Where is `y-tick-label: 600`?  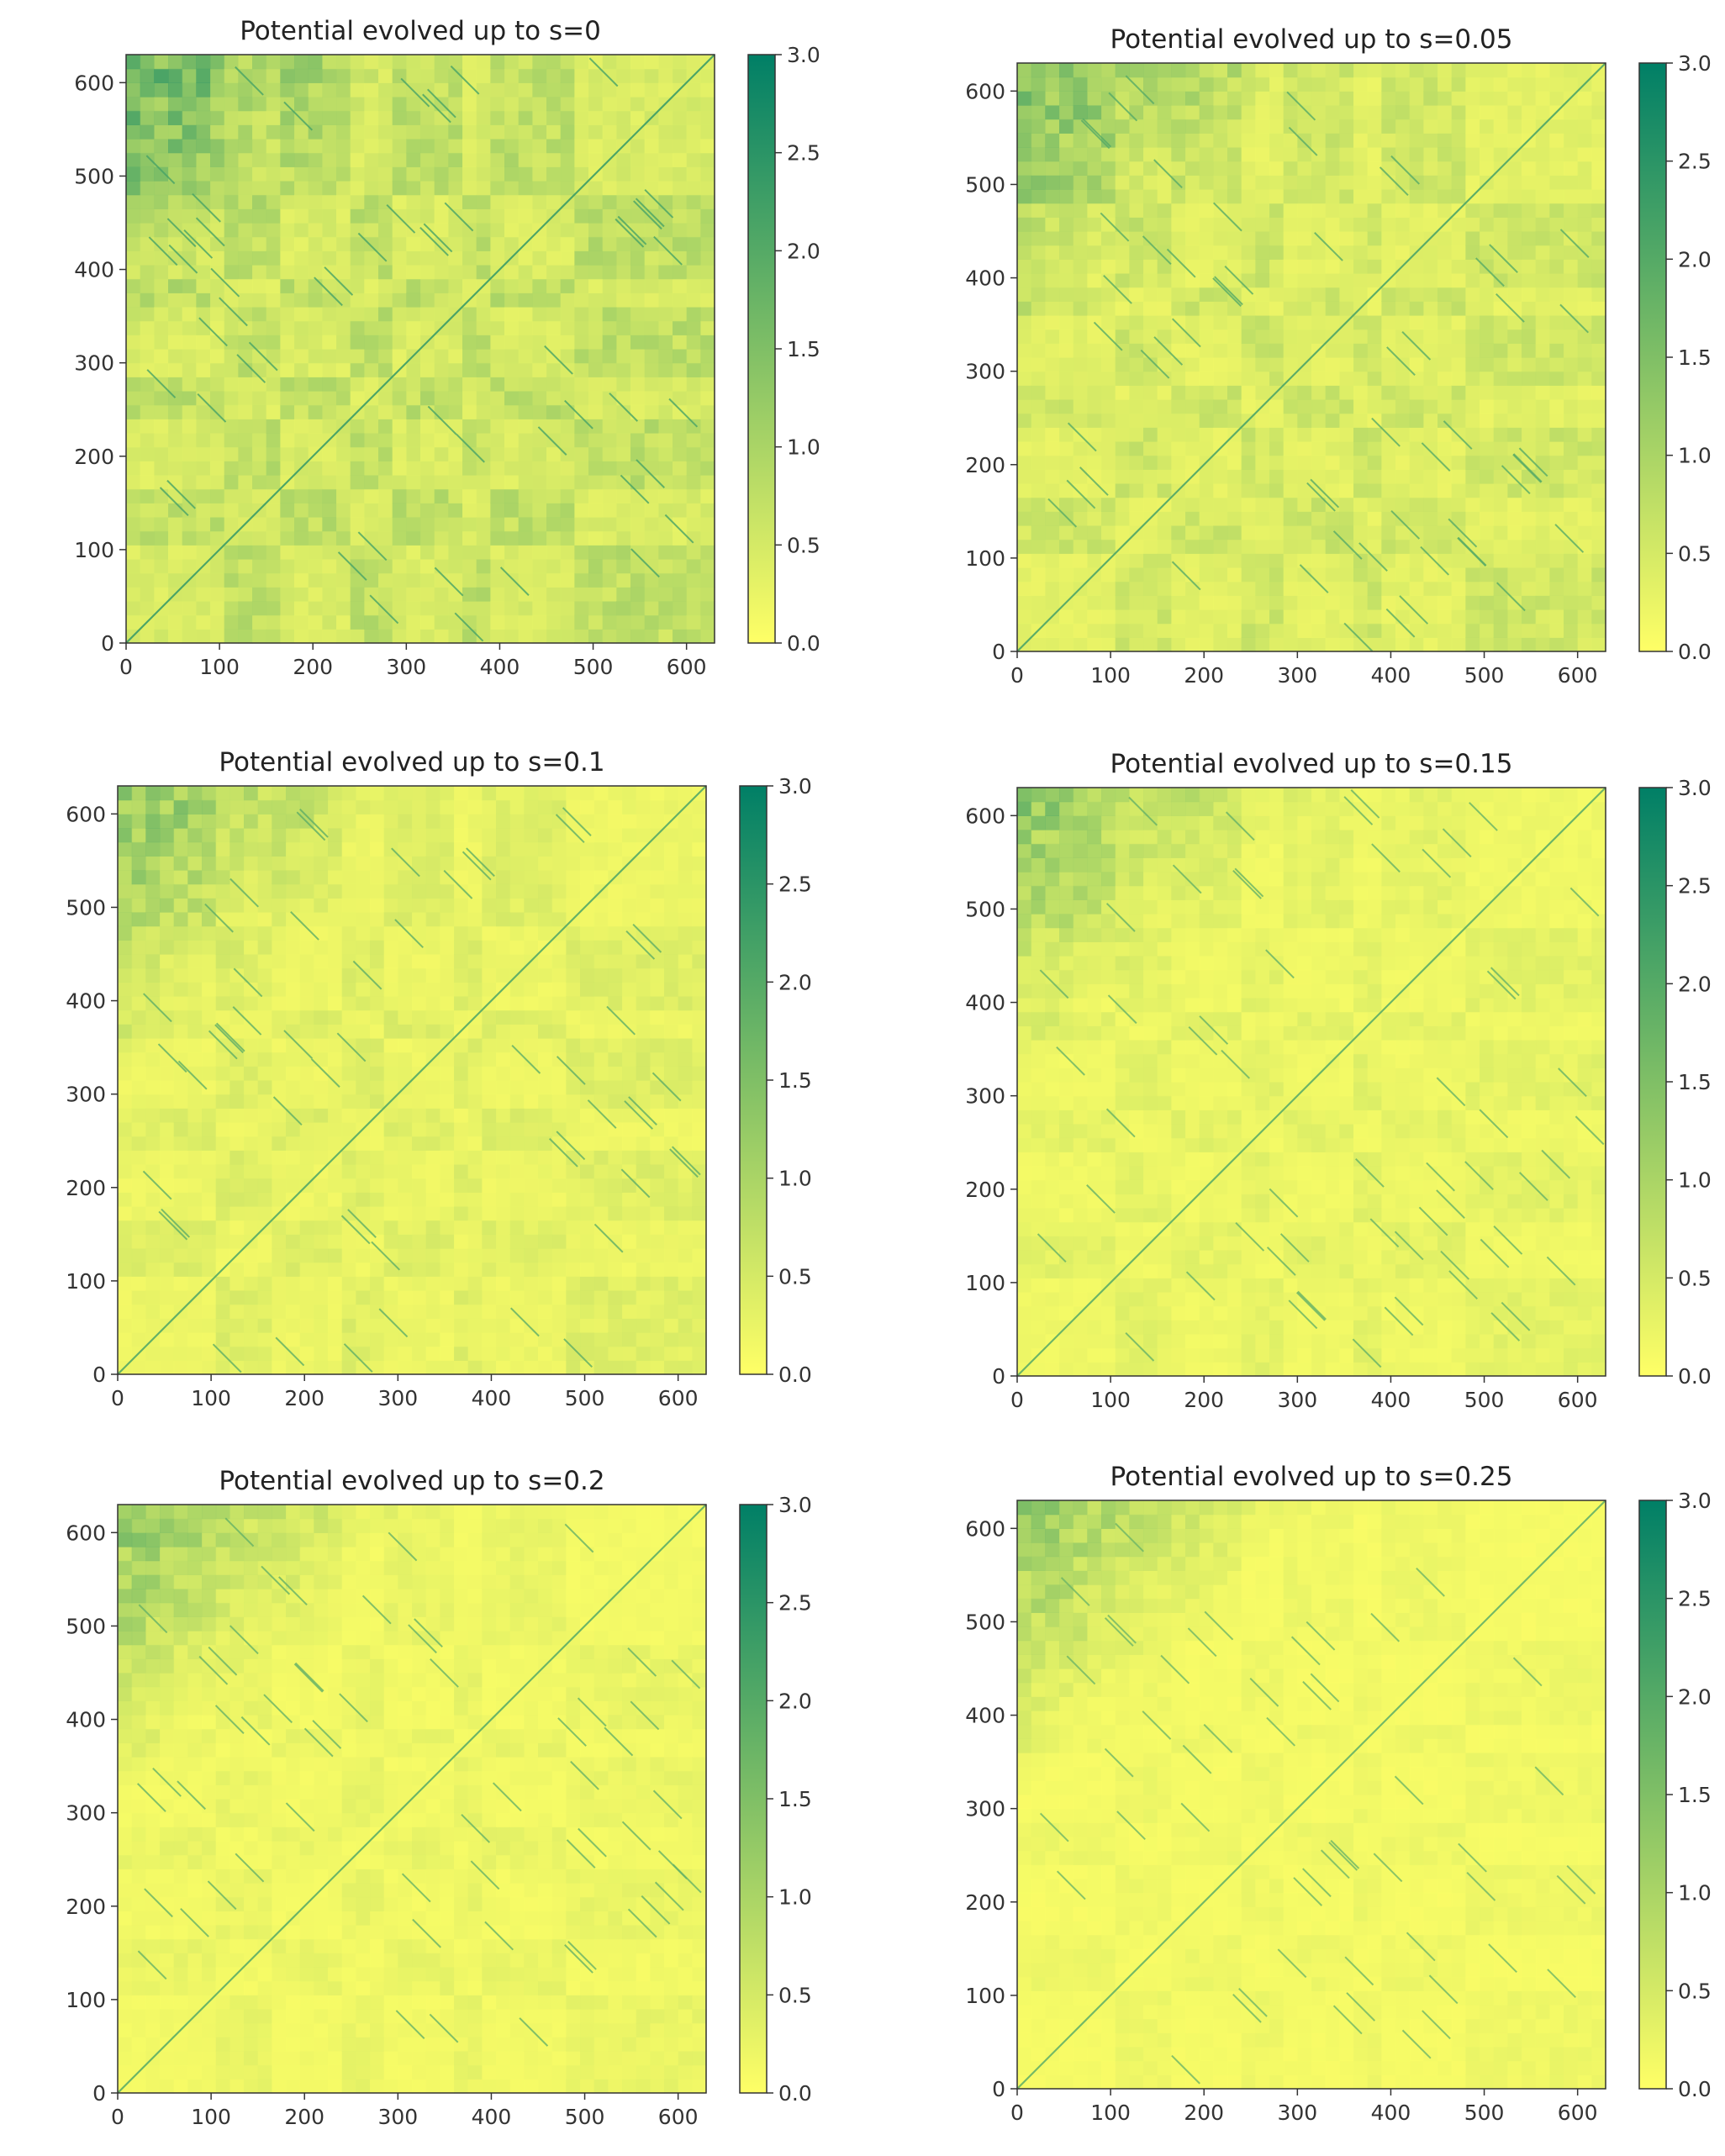 y-tick-label: 600 is located at coordinates (985, 91).